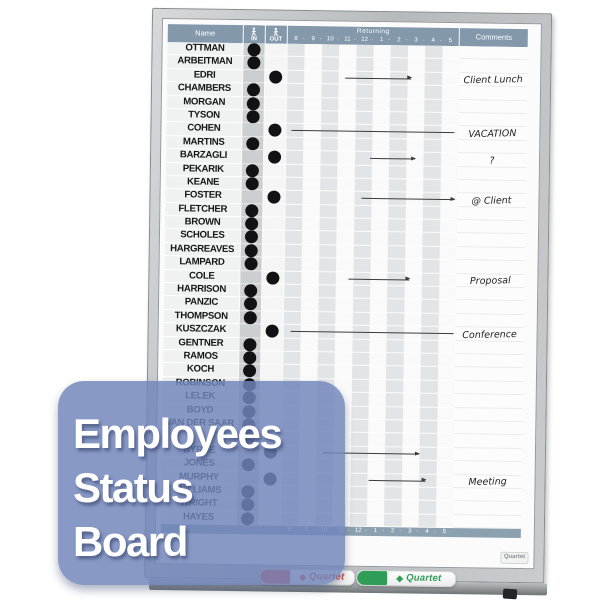 The width and height of the screenshot is (600, 600). What do you see at coordinates (204, 89) in the screenshot?
I see `employee-name: CHAMBERS` at bounding box center [204, 89].